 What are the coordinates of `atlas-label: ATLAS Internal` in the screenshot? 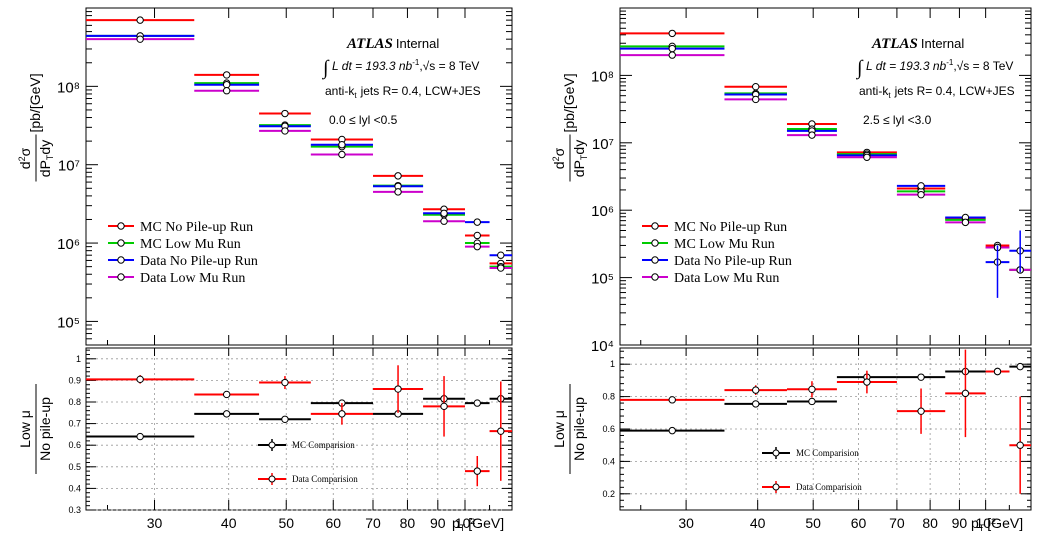 It's located at (917, 44).